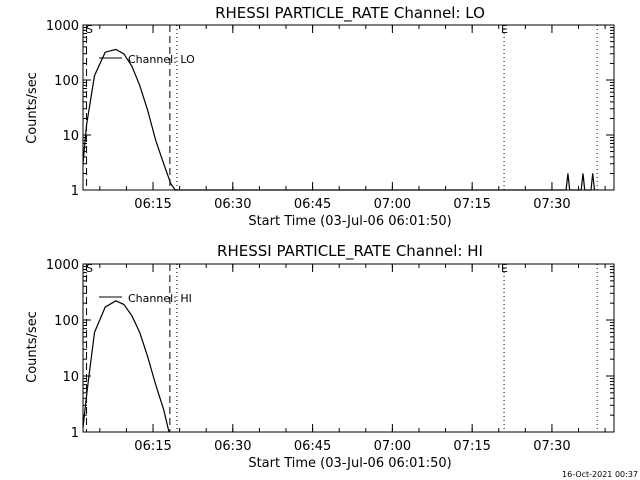 The width and height of the screenshot is (640, 480). Describe the element at coordinates (126, 366) in the screenshot. I see `series-line-hi` at that location.